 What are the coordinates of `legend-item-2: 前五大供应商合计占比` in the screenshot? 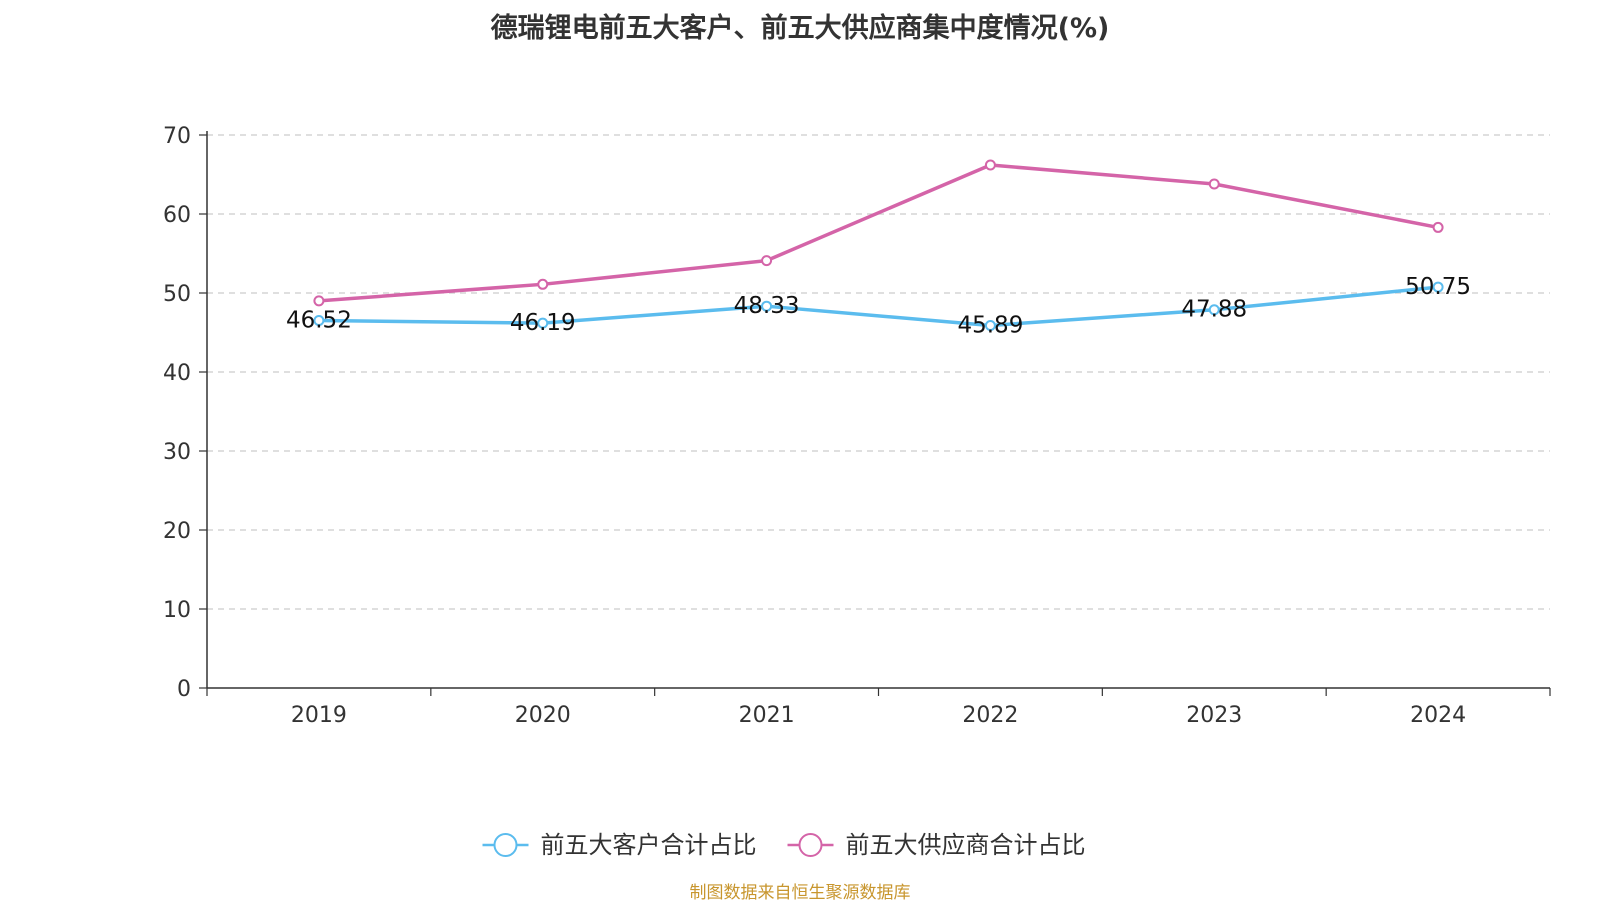 It's located at (936, 845).